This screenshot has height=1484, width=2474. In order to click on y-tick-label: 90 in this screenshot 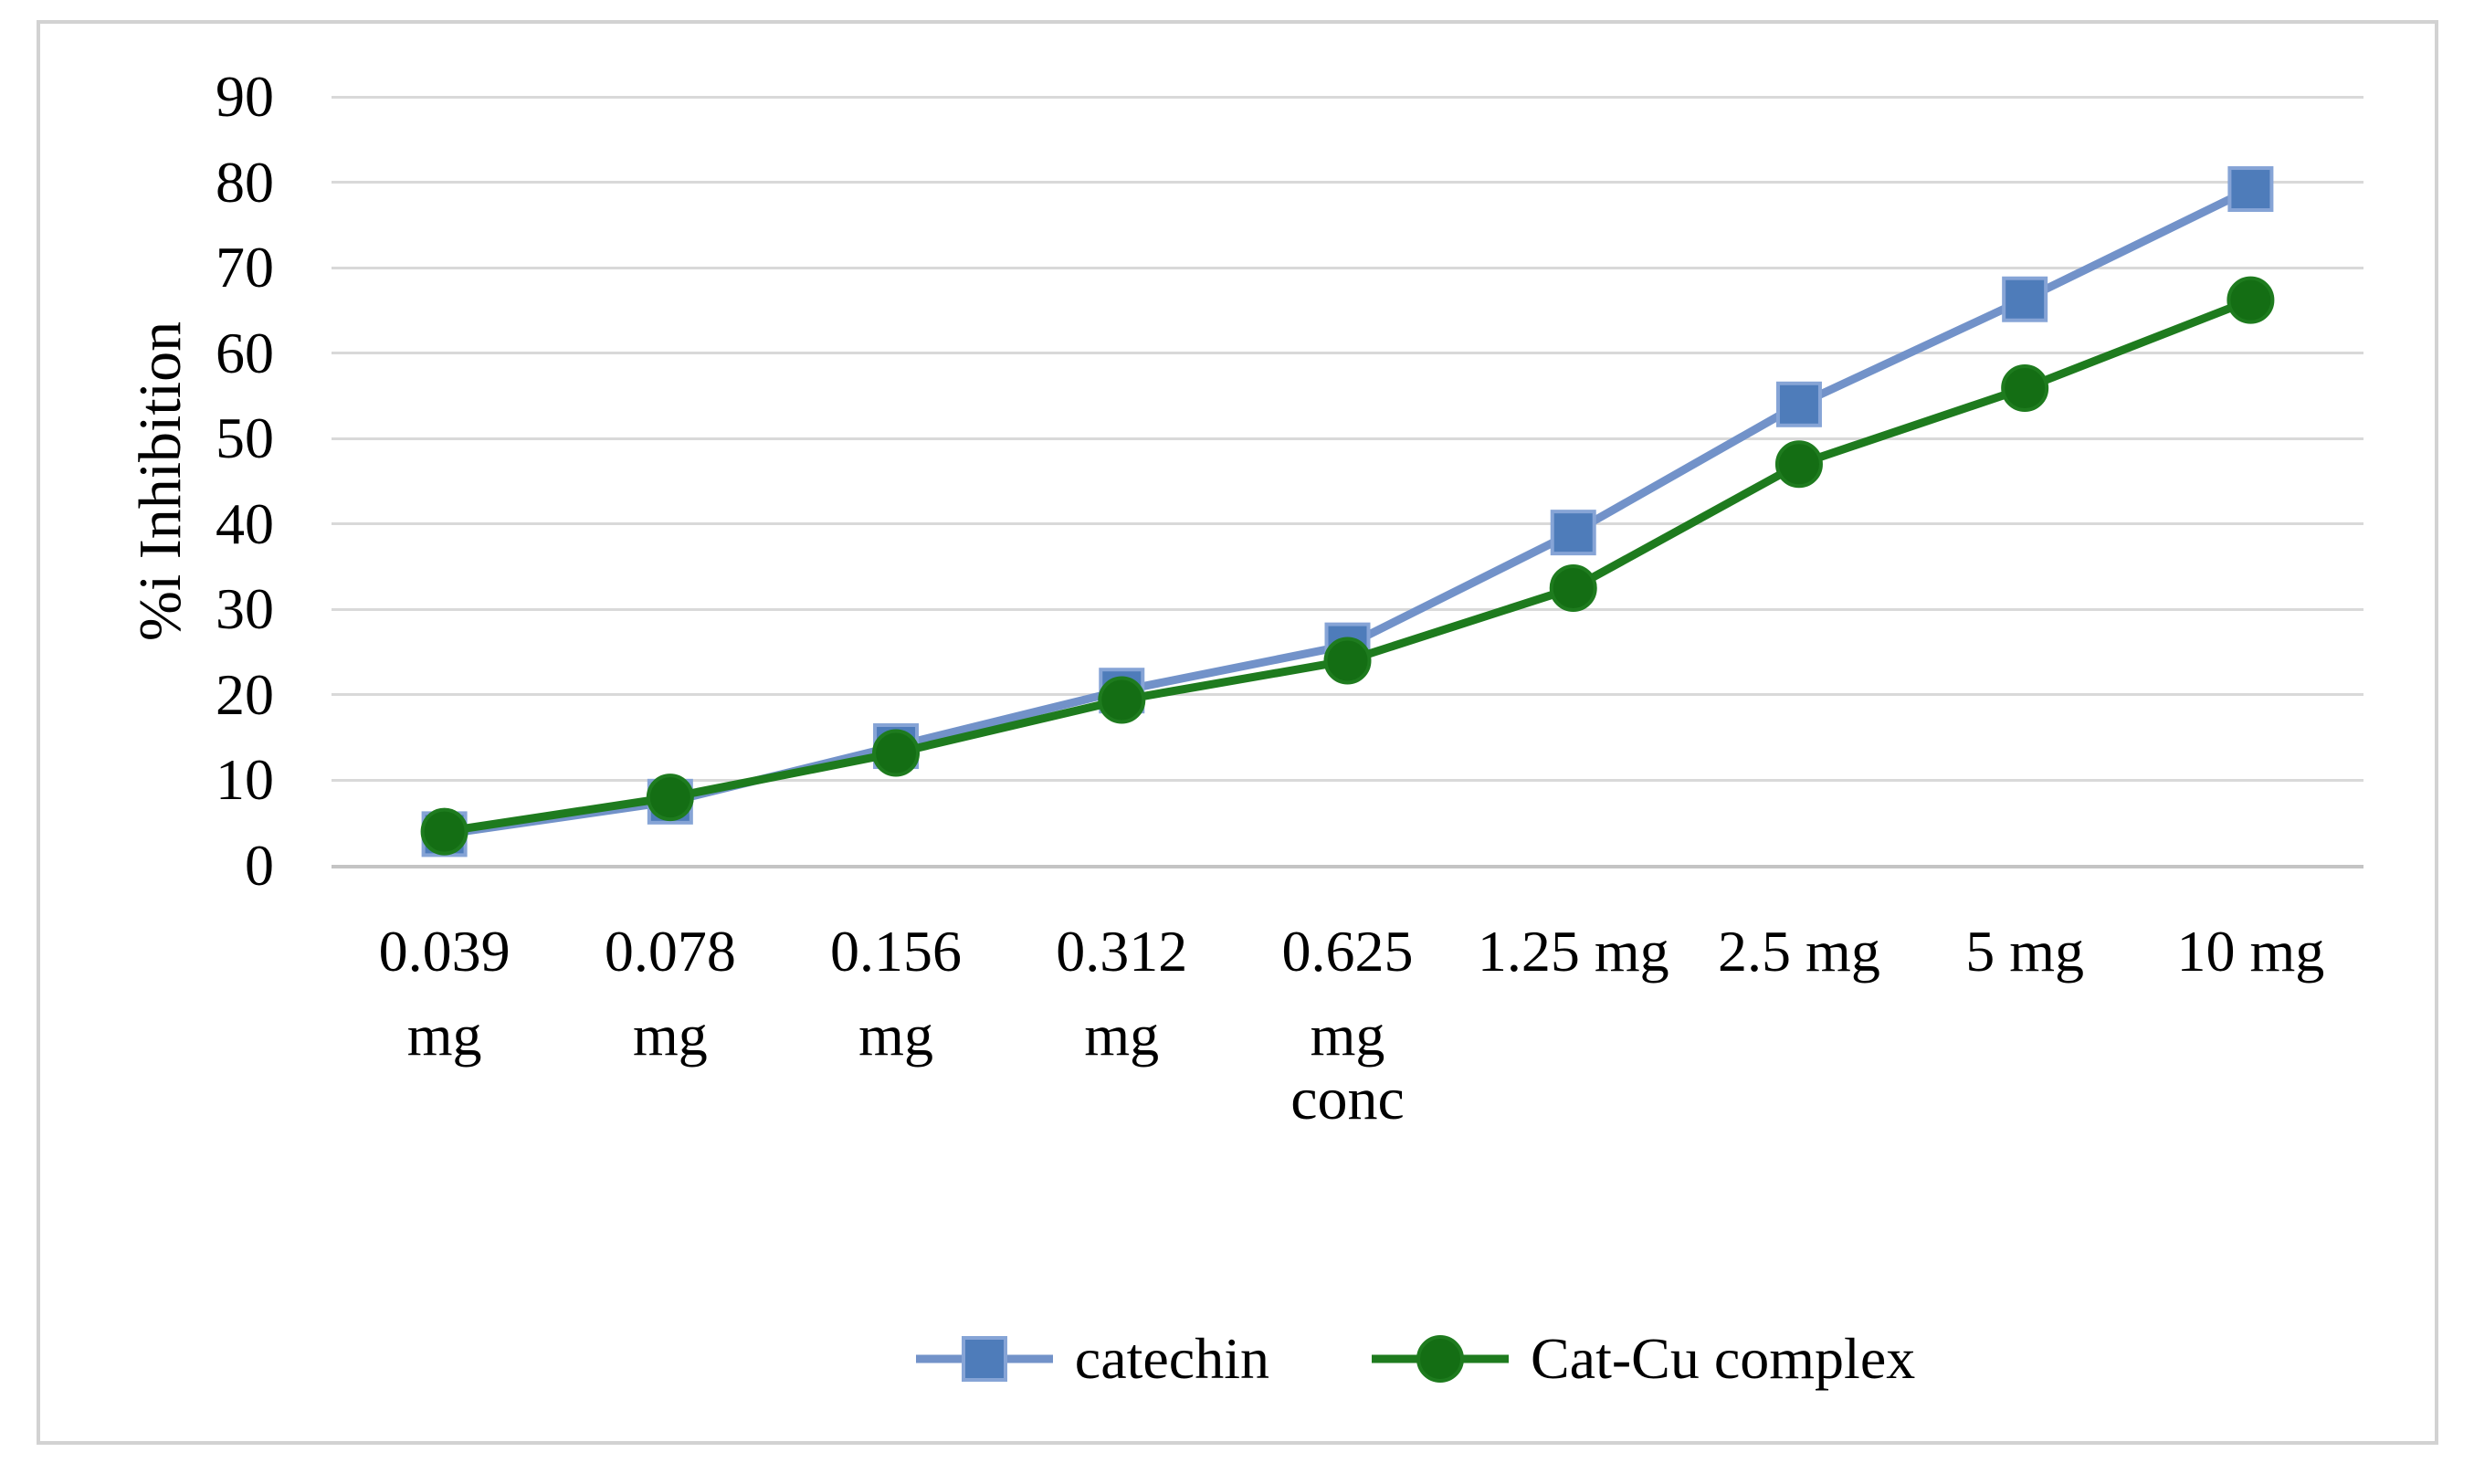, I will do `click(245, 96)`.